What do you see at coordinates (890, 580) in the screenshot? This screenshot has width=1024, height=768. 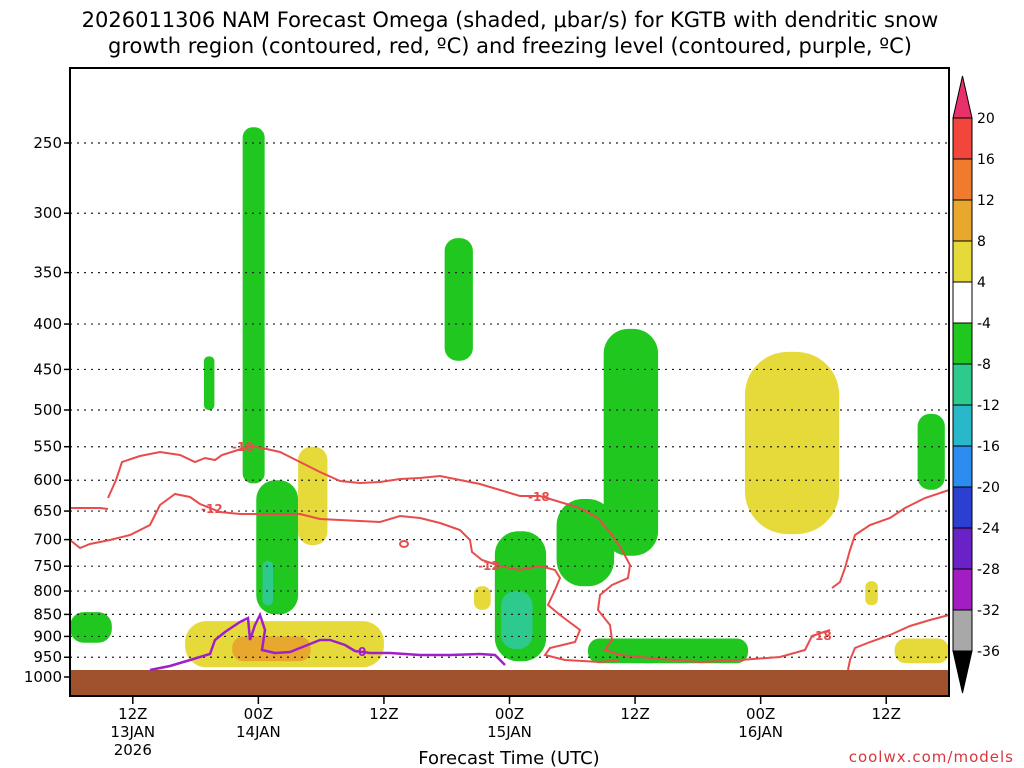 I see `contour-right-side` at bounding box center [890, 580].